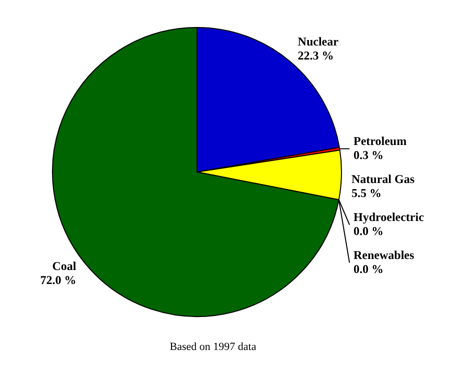 The width and height of the screenshot is (467, 373). I want to click on data-label: 72.0 %, so click(58, 280).